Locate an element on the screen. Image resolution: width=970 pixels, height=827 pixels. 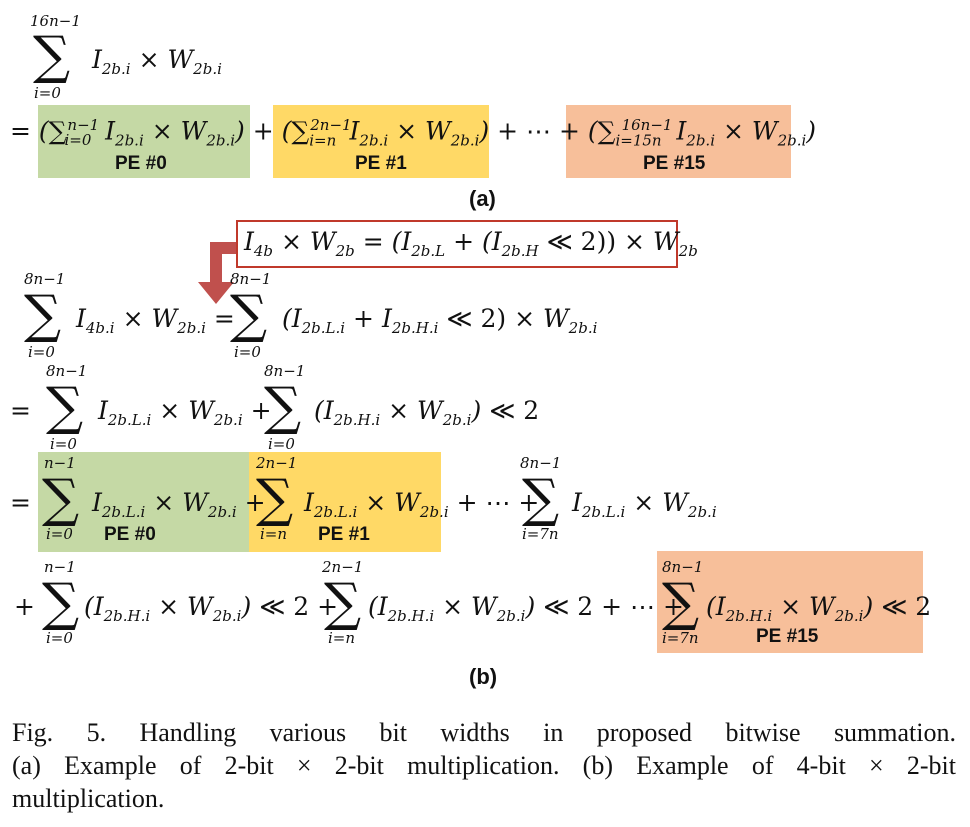
sum-upper-limit: 16n−1 is located at coordinates (55, 21).